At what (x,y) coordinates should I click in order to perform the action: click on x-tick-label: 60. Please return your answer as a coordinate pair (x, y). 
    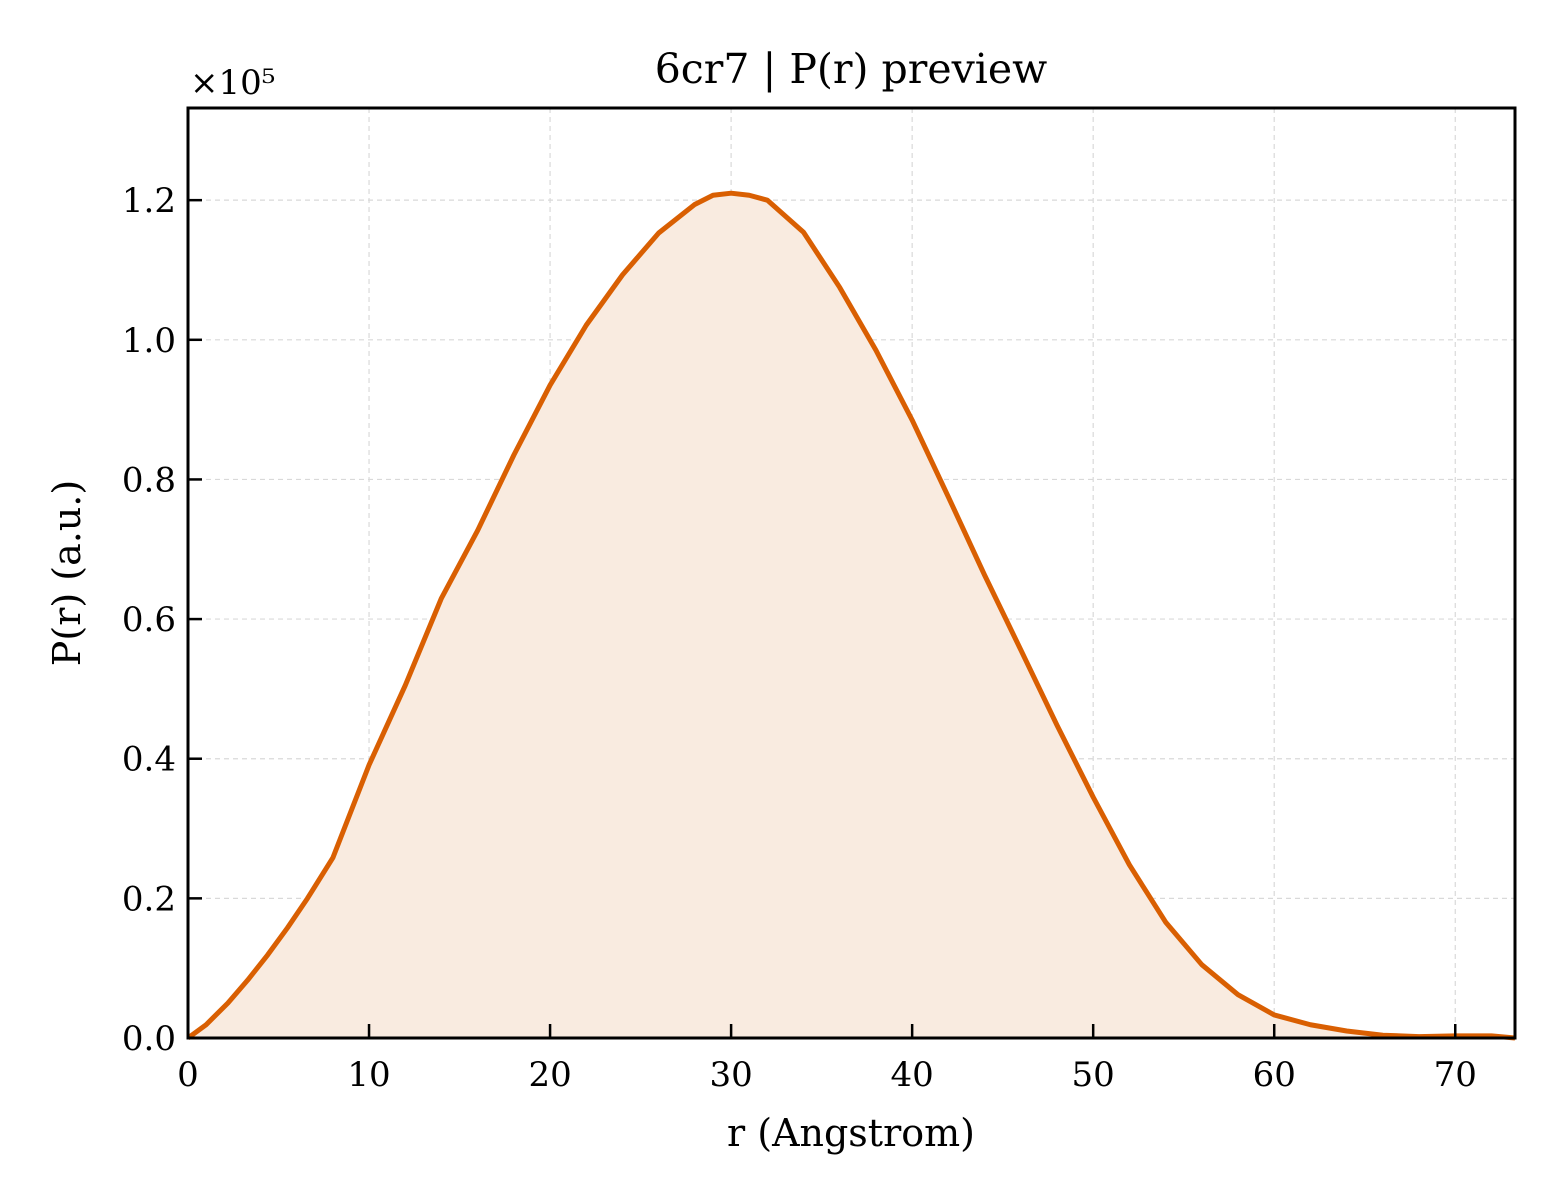
    Looking at the image, I should click on (1274, 1075).